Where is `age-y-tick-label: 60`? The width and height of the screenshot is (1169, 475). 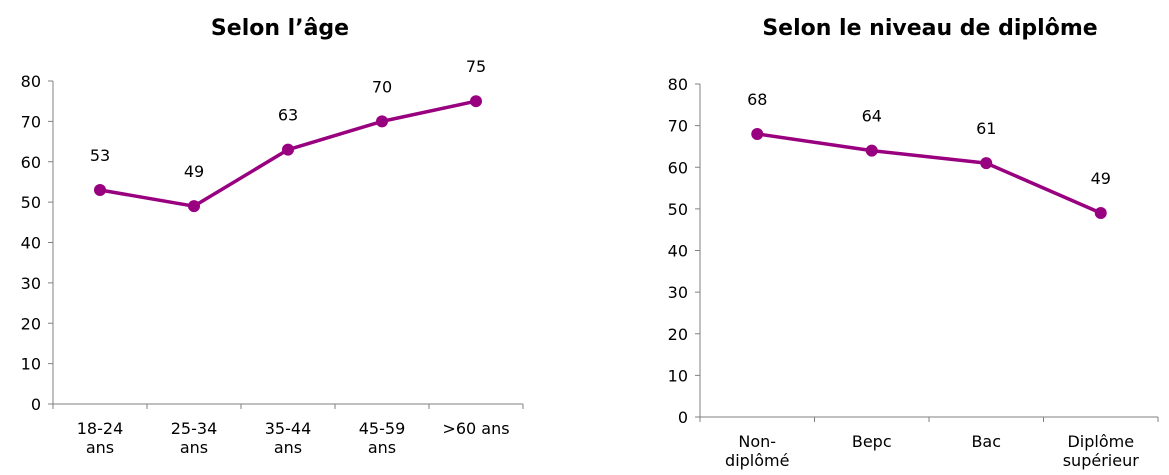
age-y-tick-label: 60 is located at coordinates (31, 162).